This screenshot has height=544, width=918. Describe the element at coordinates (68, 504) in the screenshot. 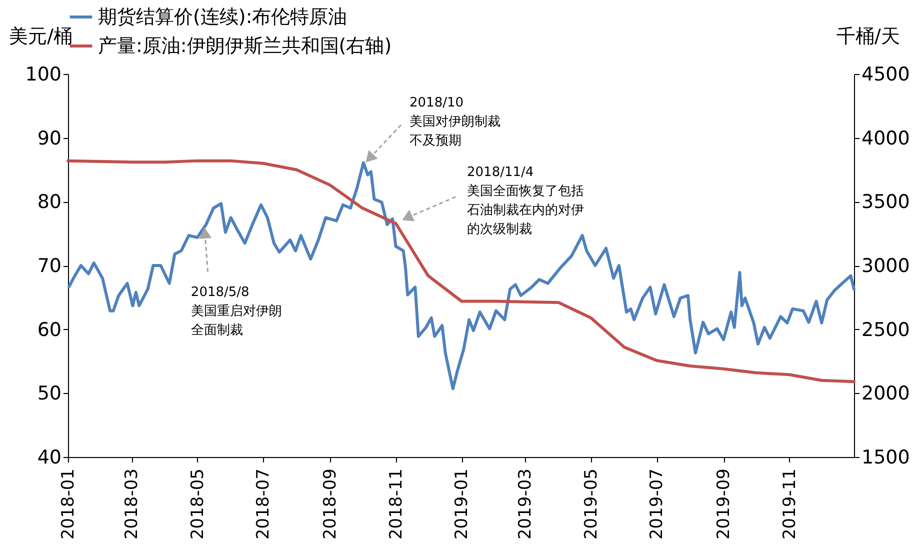

I see `x-tick-label: 2018-01` at that location.